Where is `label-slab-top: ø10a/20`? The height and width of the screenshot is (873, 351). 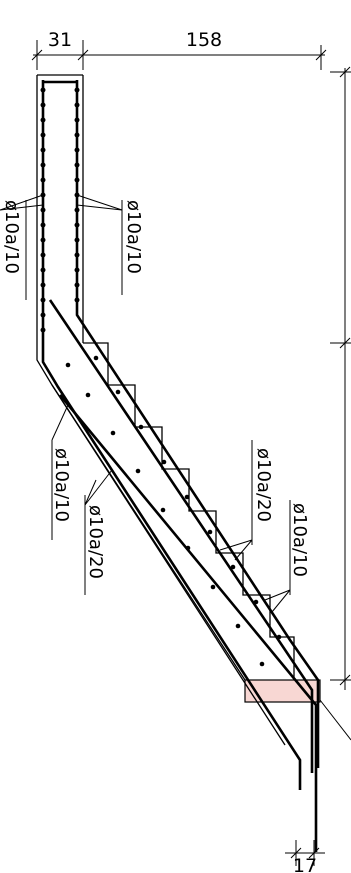
label-slab-top: ø10a/20 is located at coordinates (95, 542).